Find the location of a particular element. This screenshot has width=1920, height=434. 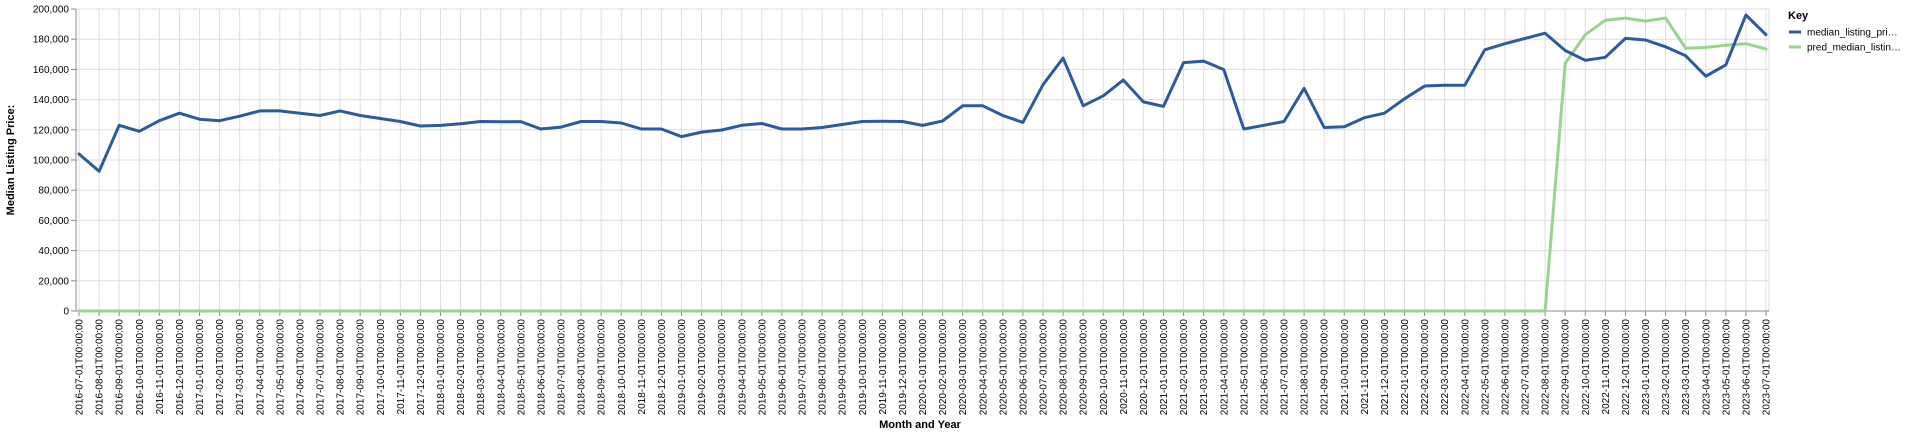

x-tick-label: 2023-02-01T00:00:00 is located at coordinates (1666, 367).